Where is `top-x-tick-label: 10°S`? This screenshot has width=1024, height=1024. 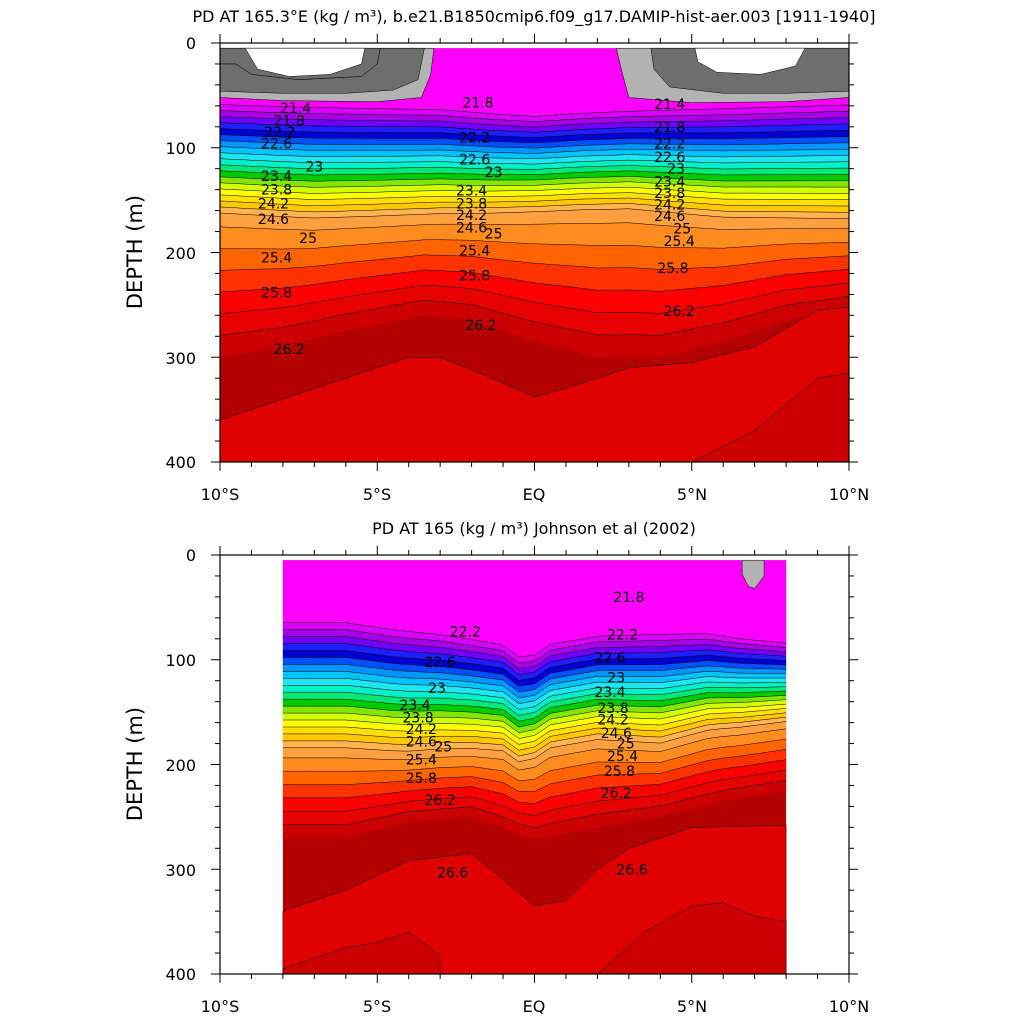 top-x-tick-label: 10°S is located at coordinates (220, 494).